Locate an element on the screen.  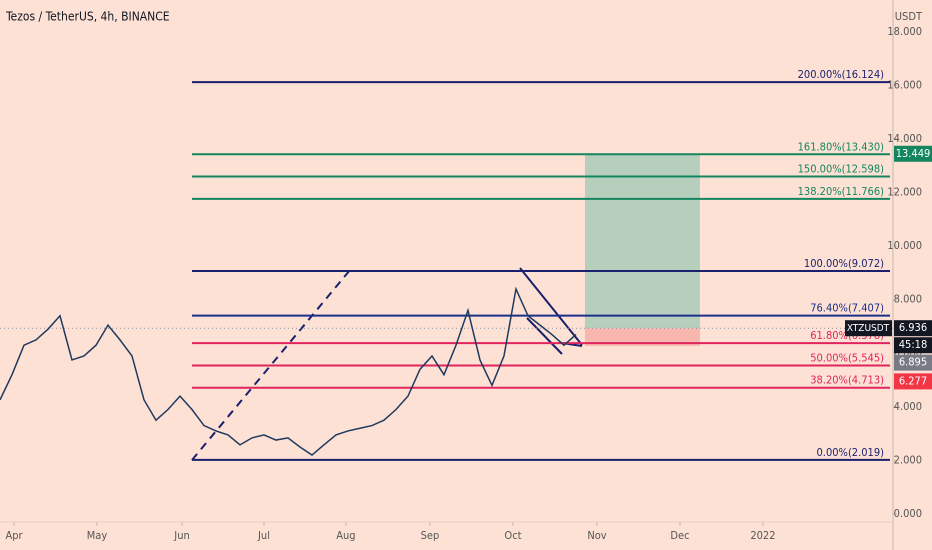
price-tag-label: 6.895 is located at coordinates (913, 362).